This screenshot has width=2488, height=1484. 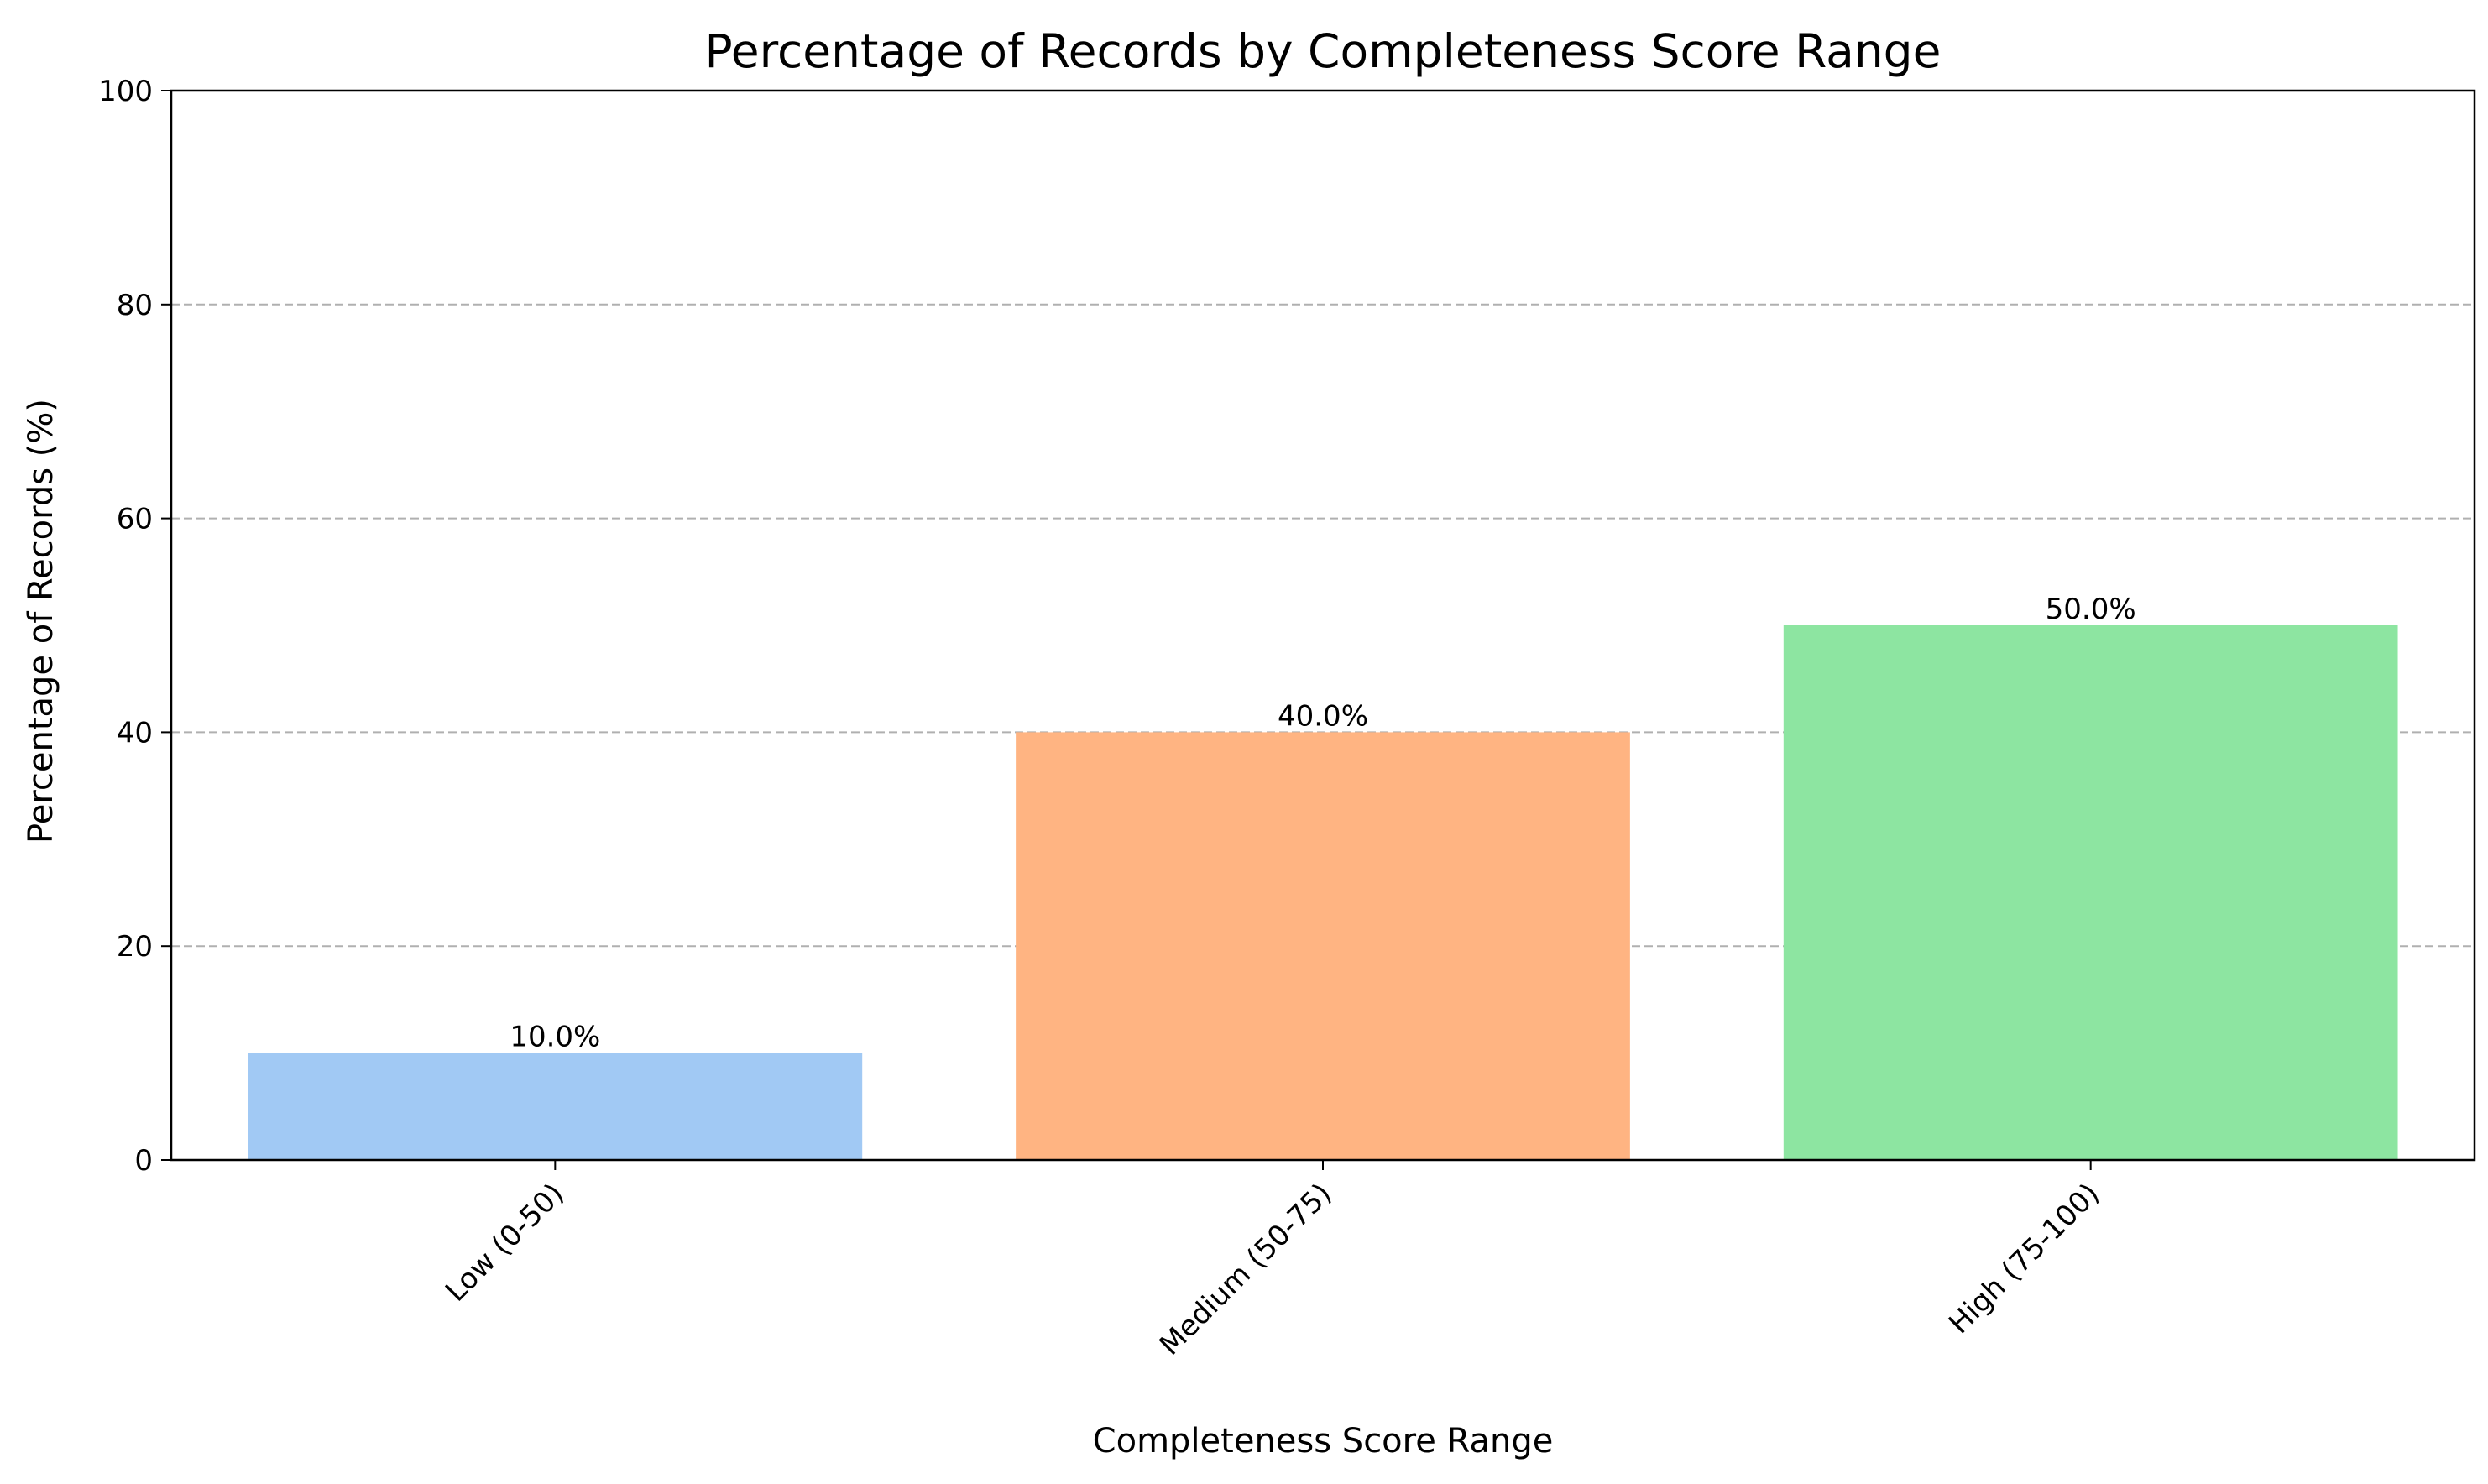 What do you see at coordinates (143, 1161) in the screenshot?
I see `y-tick-label: 0` at bounding box center [143, 1161].